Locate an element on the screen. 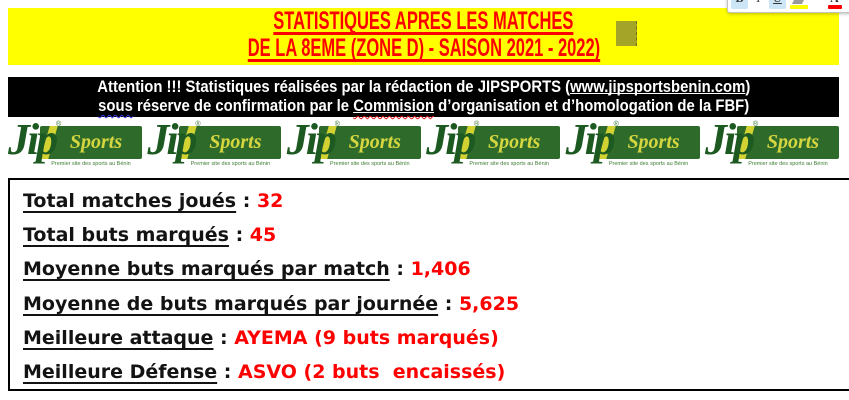 This screenshot has height=400, width=849. title-line-1: STATISTIQUES APRES LES MATCHES is located at coordinates (423, 21).